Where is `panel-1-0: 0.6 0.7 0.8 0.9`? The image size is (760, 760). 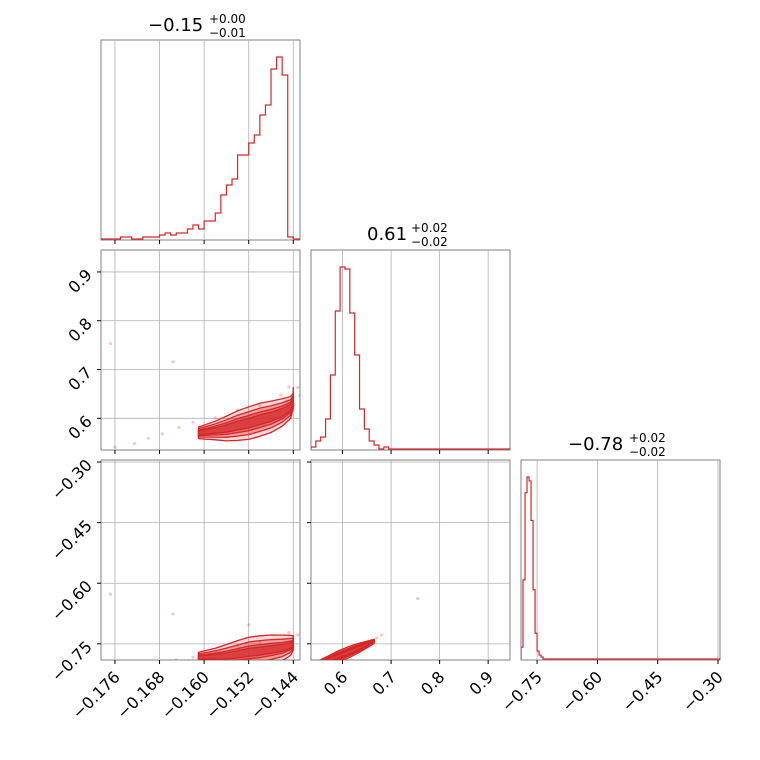
panel-1-0: 0.6 0.7 0.8 0.9 is located at coordinates (182, 351).